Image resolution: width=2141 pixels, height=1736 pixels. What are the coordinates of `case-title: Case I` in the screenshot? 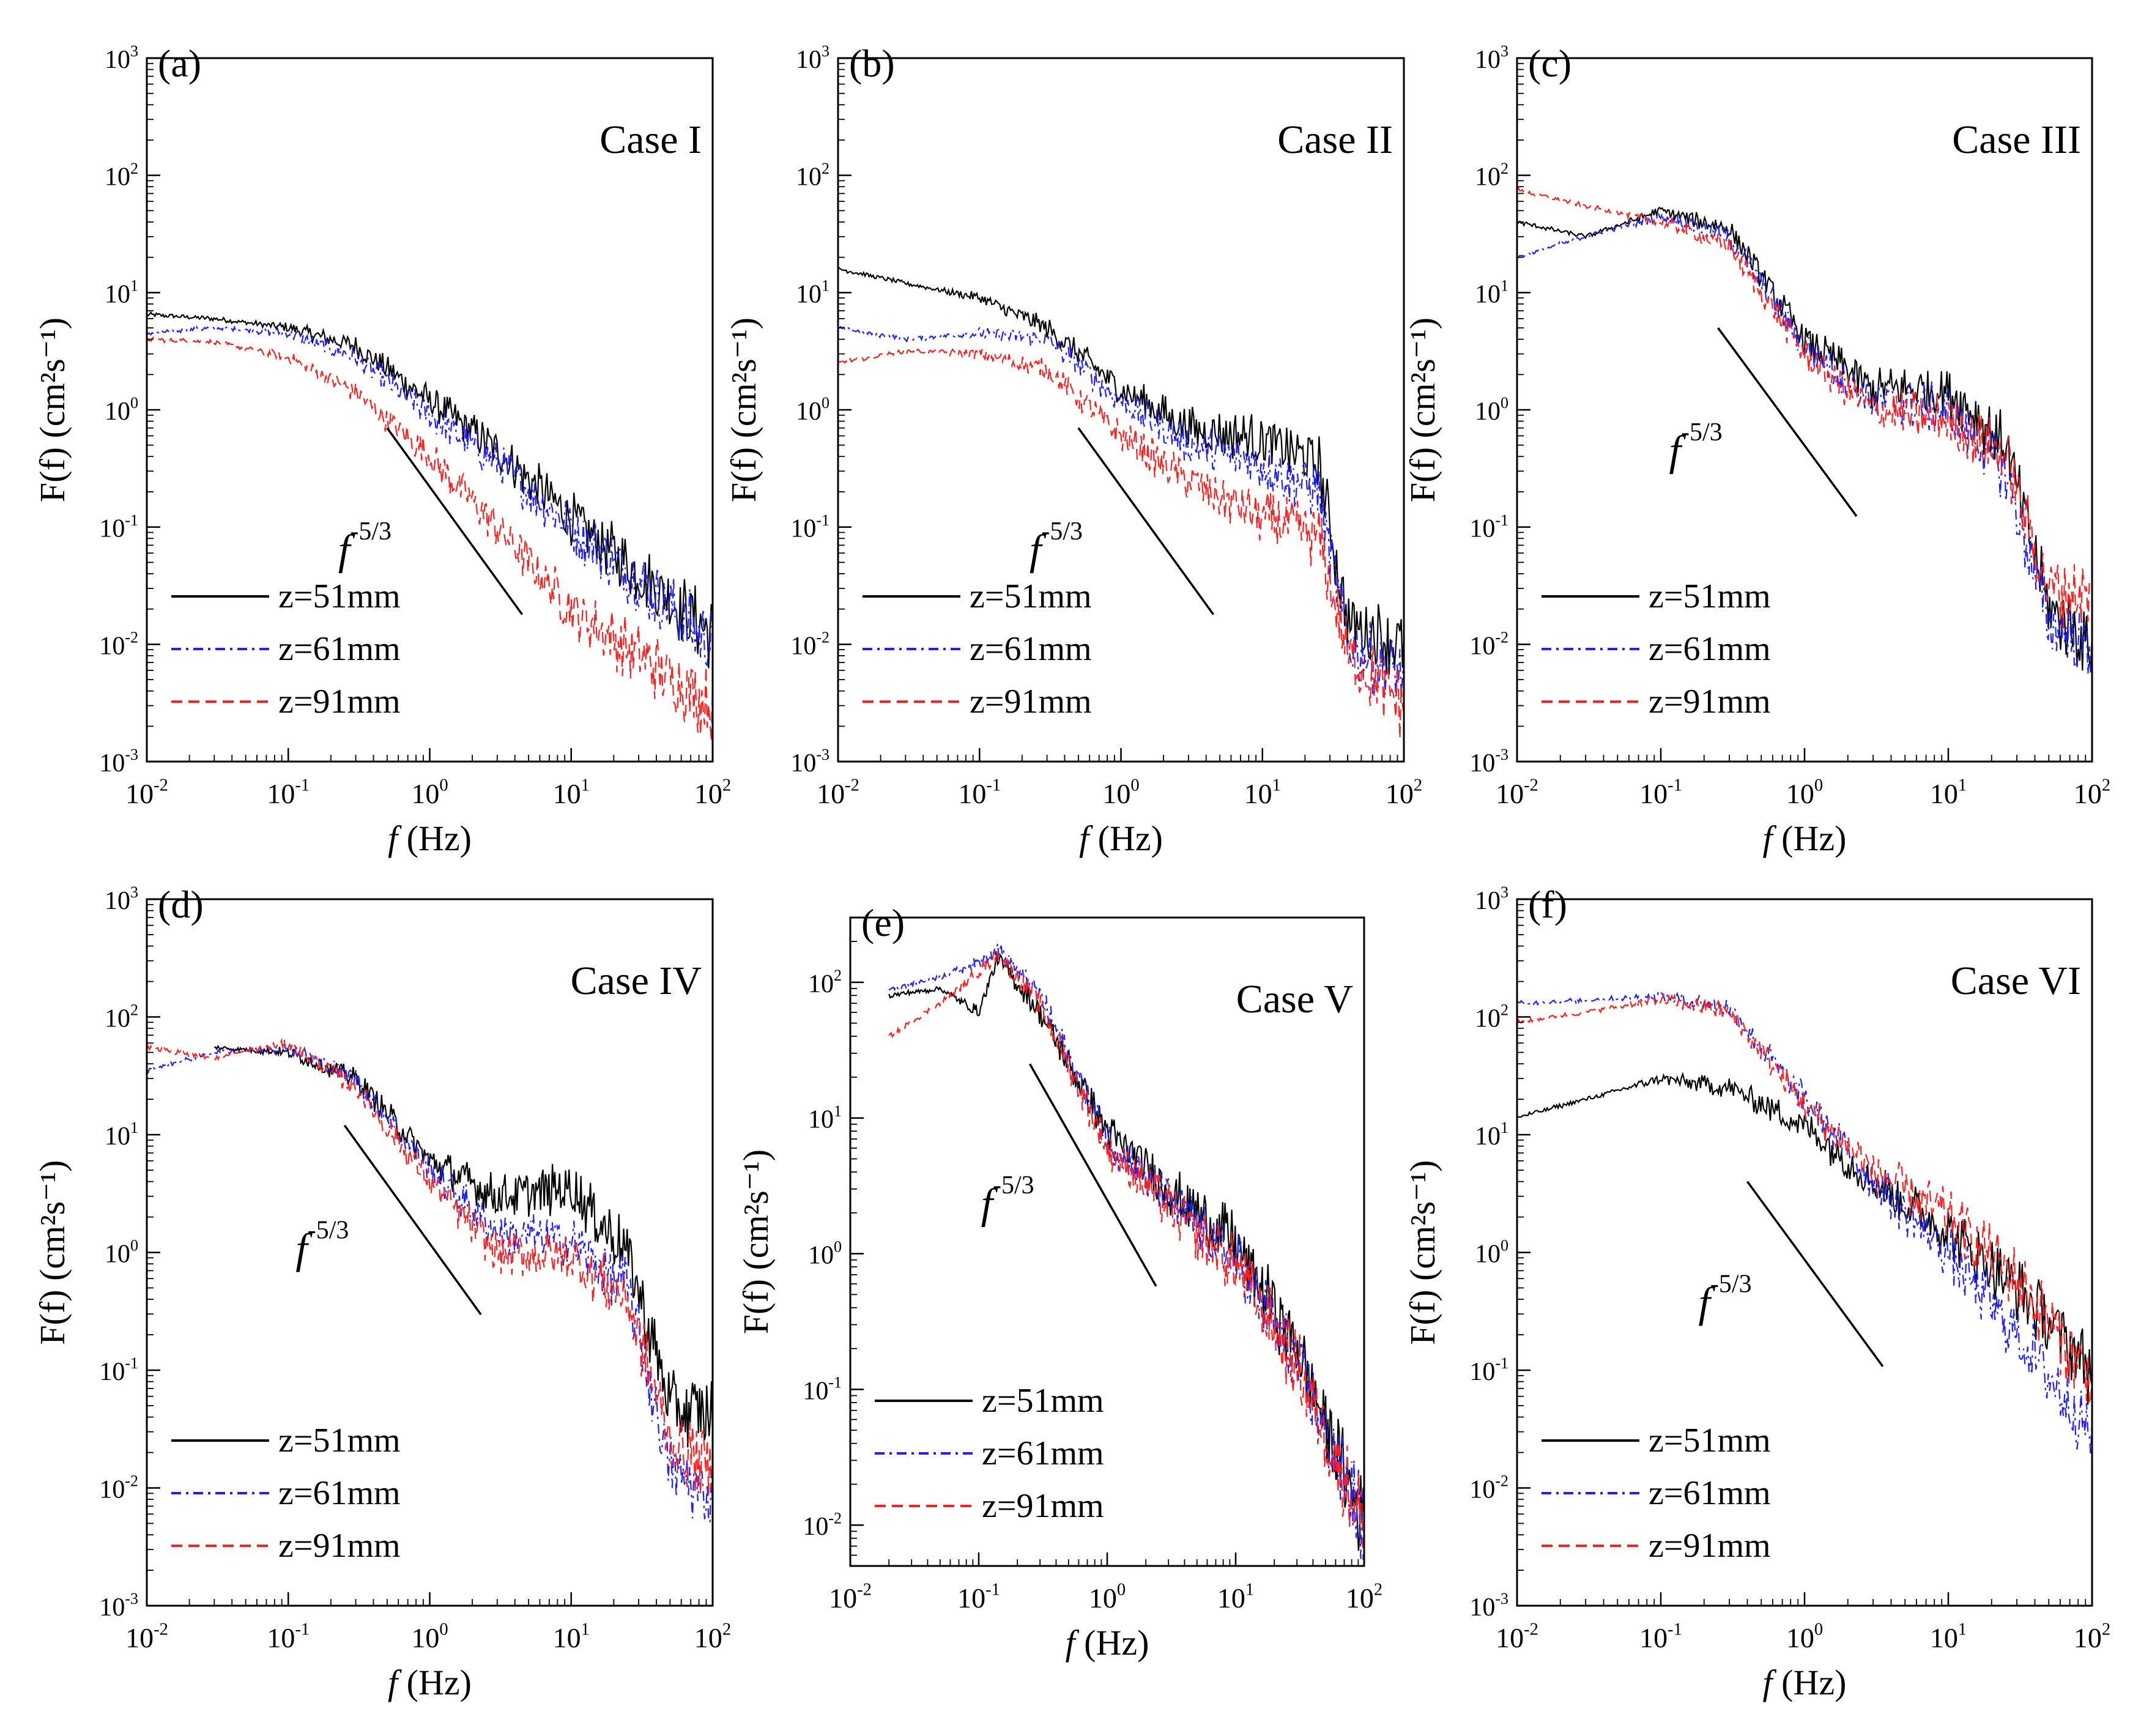 It's located at (651, 139).